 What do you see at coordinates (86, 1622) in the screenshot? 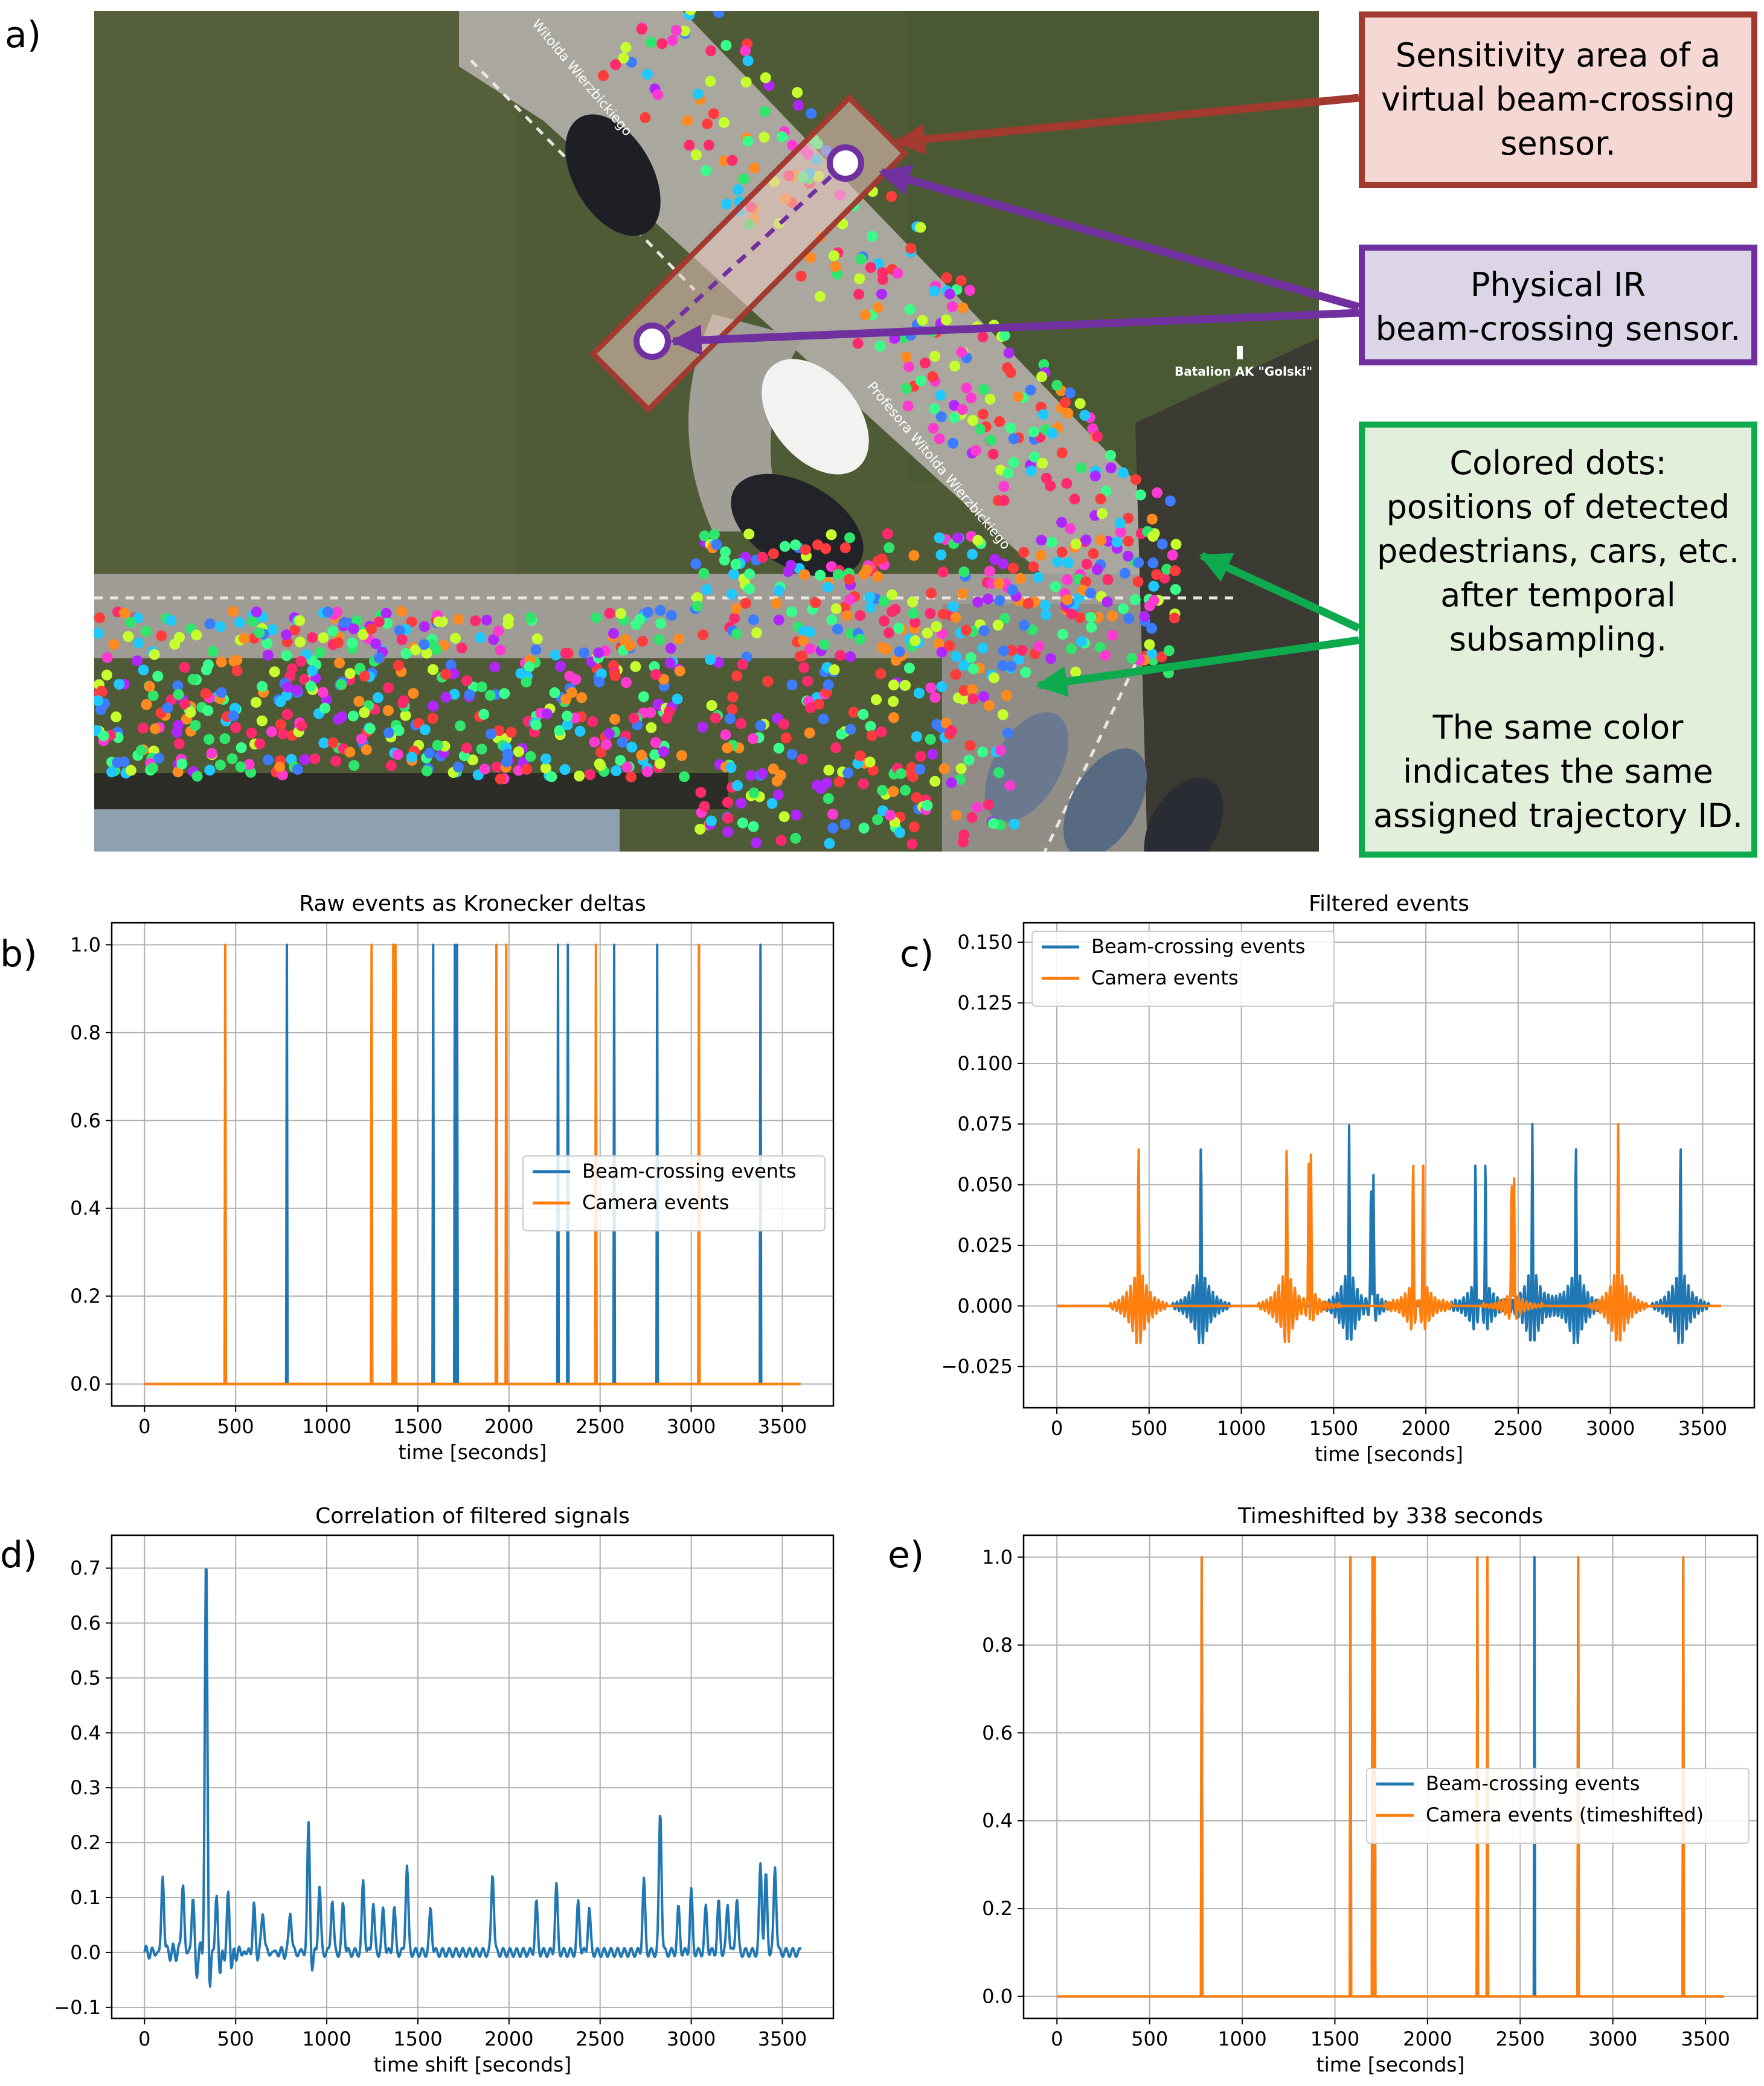
I see `y-tick-label: 0.6` at bounding box center [86, 1622].